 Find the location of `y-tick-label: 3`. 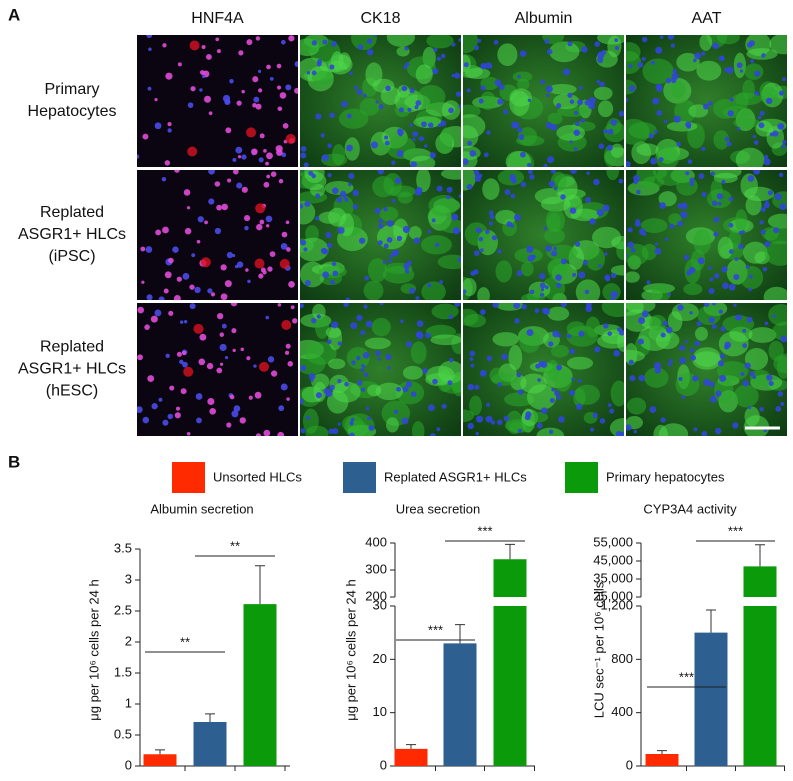

y-tick-label: 3 is located at coordinates (128, 578).